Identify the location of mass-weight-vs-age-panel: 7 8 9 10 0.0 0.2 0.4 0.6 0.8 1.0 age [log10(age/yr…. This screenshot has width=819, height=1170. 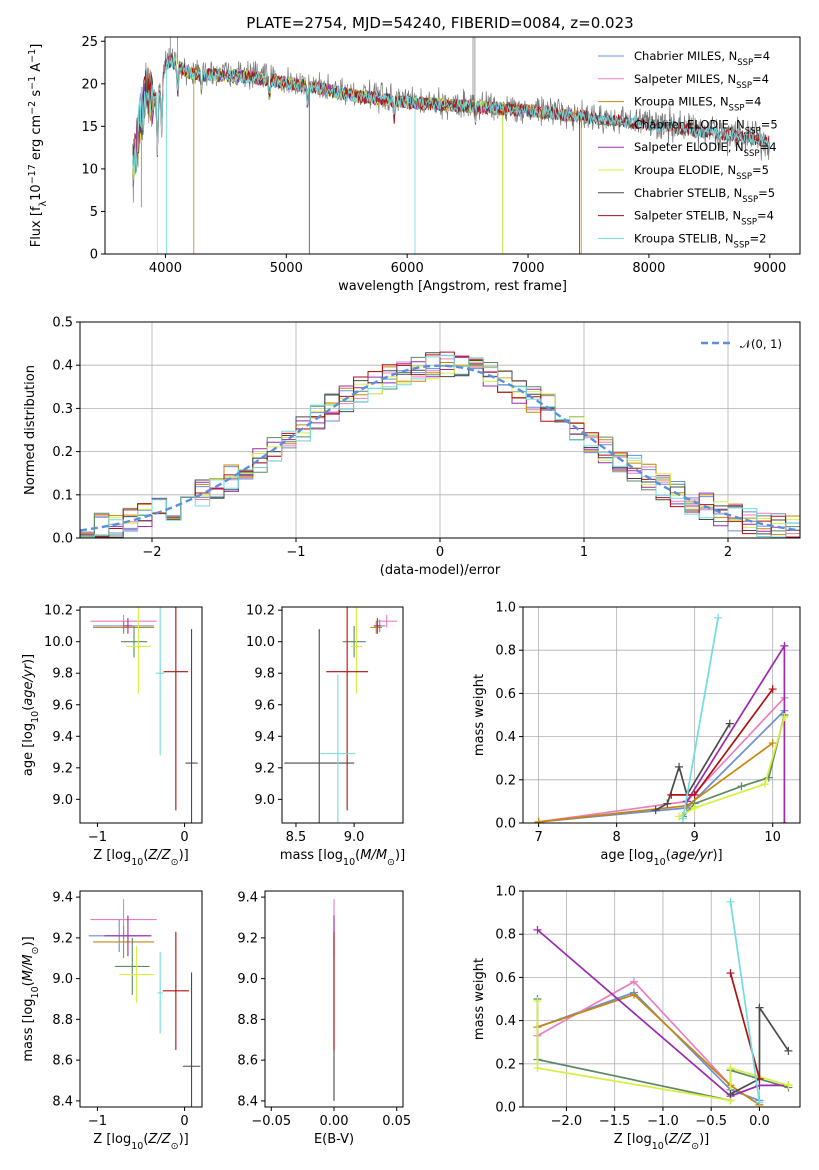
(636, 734).